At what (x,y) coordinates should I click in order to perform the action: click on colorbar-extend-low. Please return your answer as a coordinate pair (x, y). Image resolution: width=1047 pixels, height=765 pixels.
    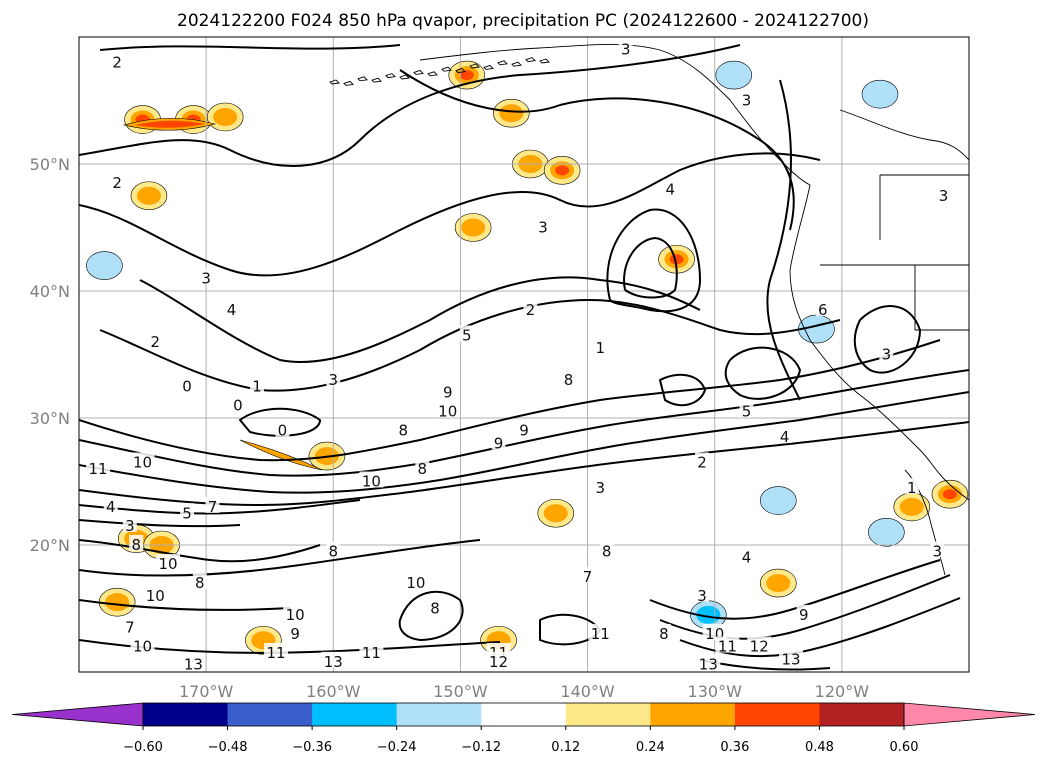
    Looking at the image, I should click on (77, 714).